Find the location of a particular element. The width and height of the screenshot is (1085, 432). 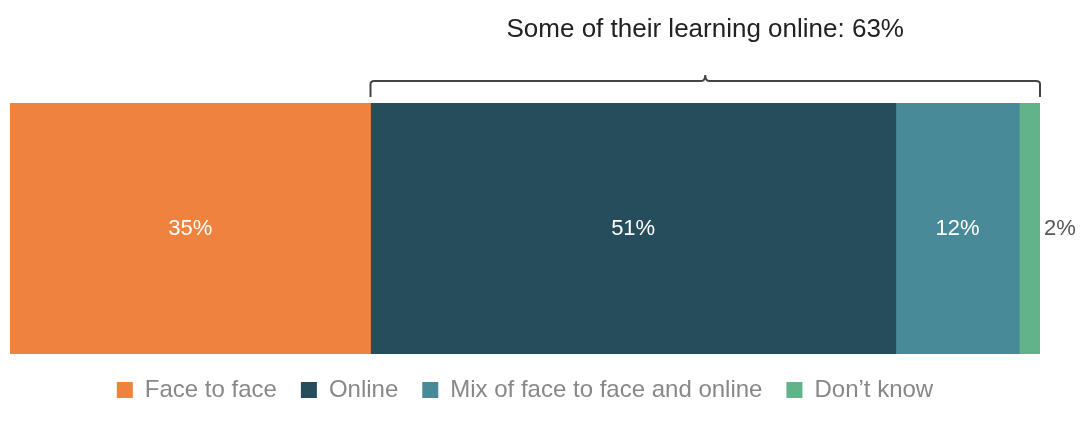

data-label: 51% is located at coordinates (633, 227).